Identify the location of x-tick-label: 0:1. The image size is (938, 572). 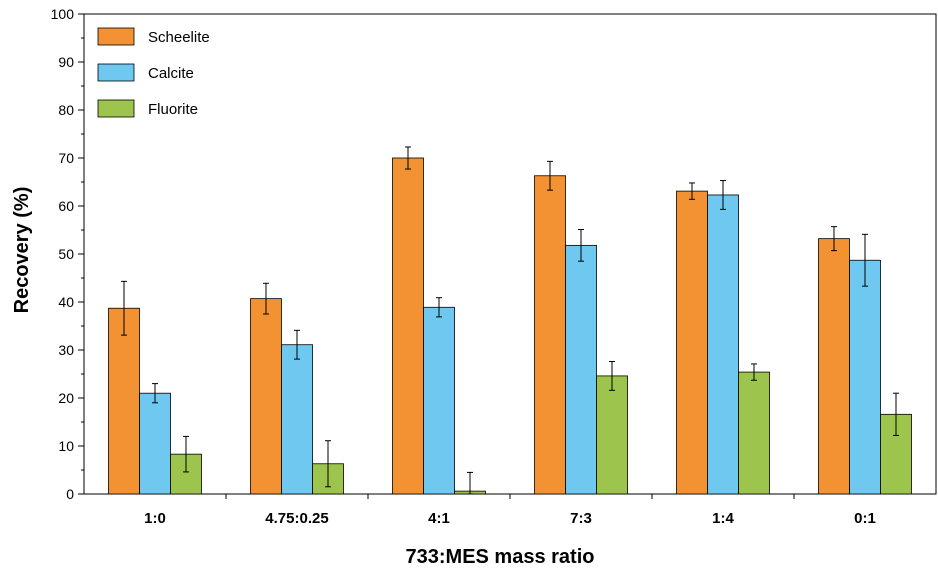
(865, 518).